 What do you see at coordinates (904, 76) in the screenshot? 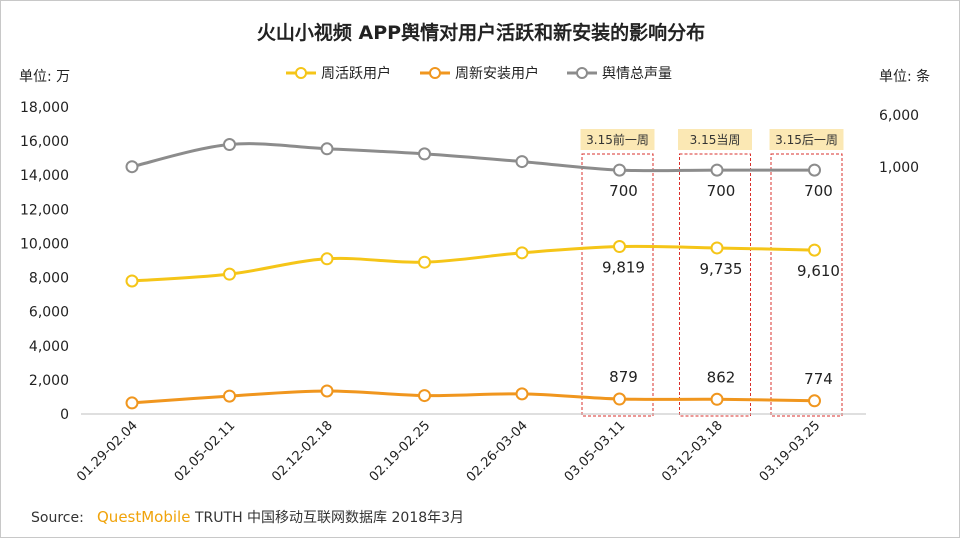
I see `right-axis-unit: 单位: 条` at bounding box center [904, 76].